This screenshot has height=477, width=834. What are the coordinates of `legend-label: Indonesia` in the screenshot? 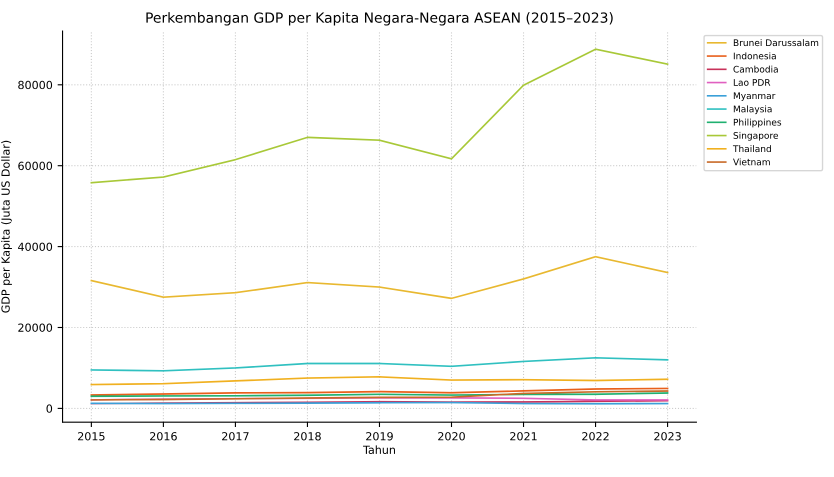 It's located at (755, 56).